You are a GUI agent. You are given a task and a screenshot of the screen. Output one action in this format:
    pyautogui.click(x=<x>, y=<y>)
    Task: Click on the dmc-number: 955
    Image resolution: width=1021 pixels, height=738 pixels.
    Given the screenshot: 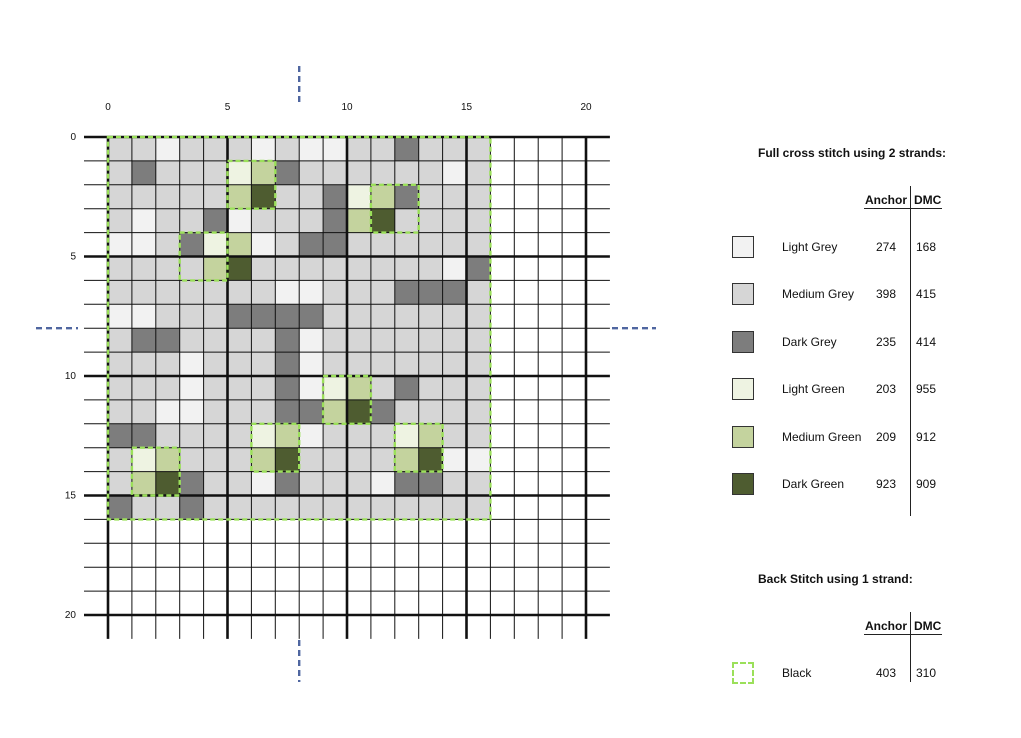 What is the action you would take?
    pyautogui.click(x=926, y=389)
    